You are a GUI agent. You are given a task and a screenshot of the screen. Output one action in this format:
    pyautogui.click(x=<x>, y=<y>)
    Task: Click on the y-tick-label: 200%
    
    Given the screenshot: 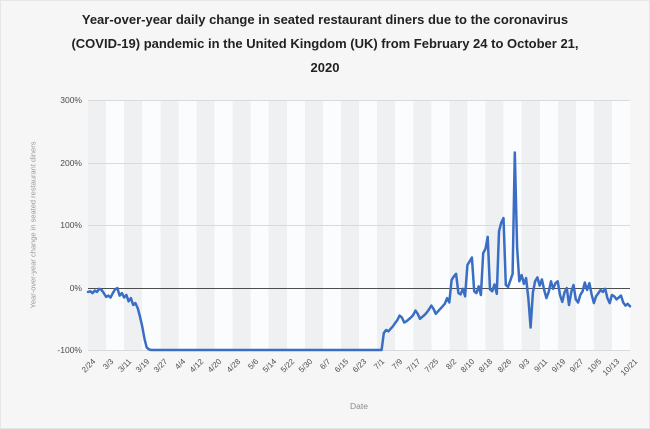 What is the action you would take?
    pyautogui.click(x=71, y=162)
    